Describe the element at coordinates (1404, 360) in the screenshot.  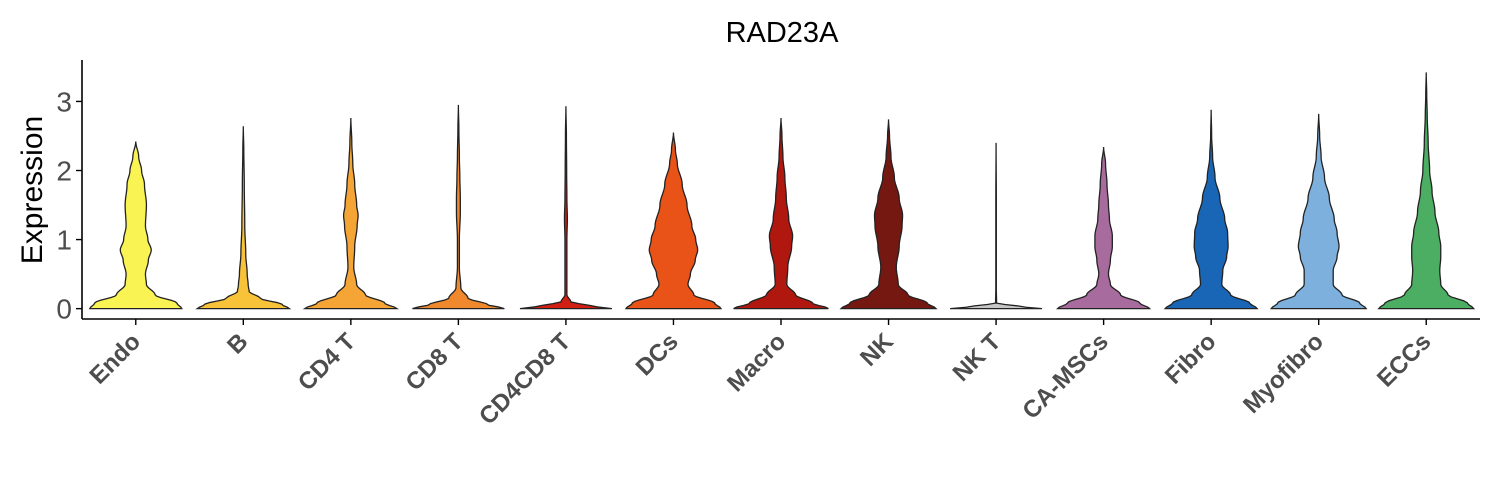
I see `x-tick-label: ECCs` at that location.